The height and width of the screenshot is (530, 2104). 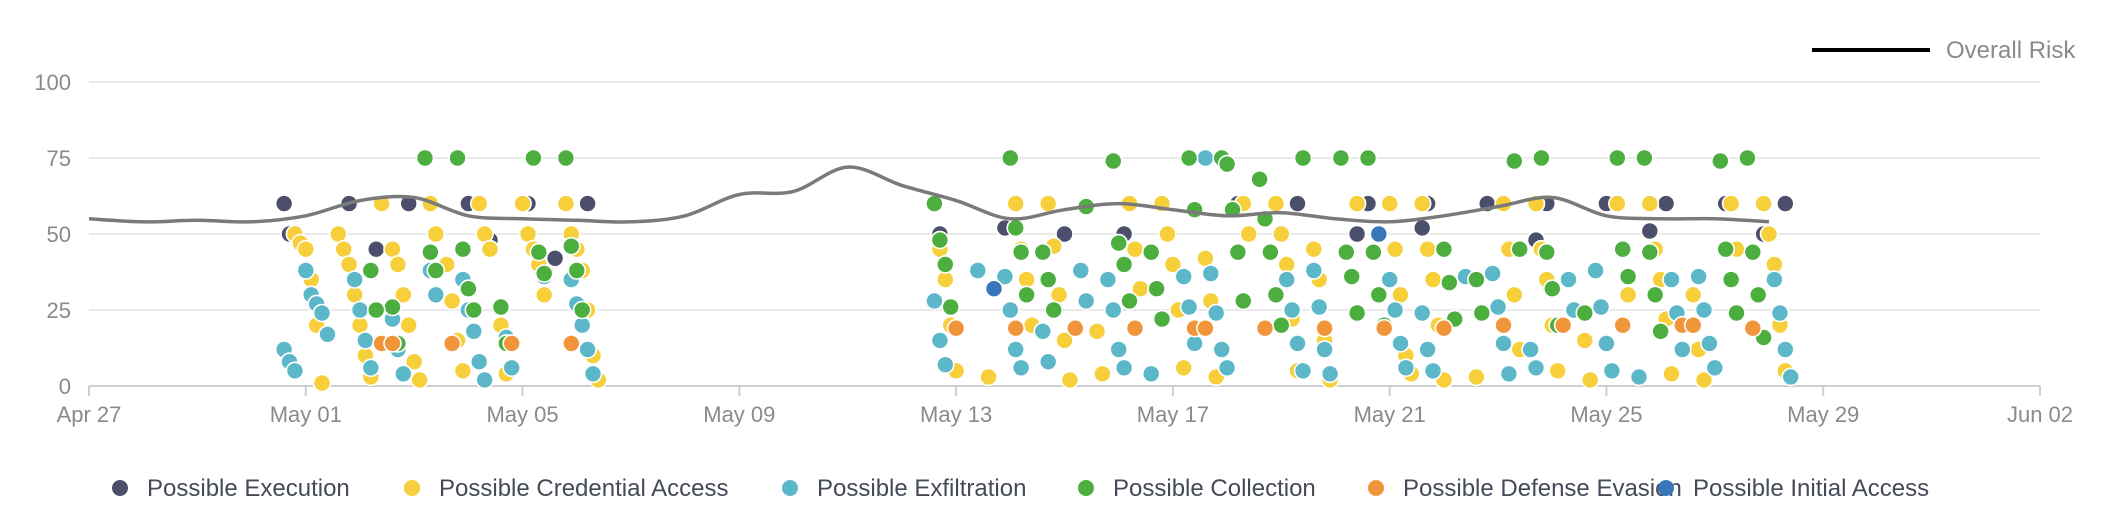 I want to click on x-tick-label: May 29, so click(x=1823, y=414).